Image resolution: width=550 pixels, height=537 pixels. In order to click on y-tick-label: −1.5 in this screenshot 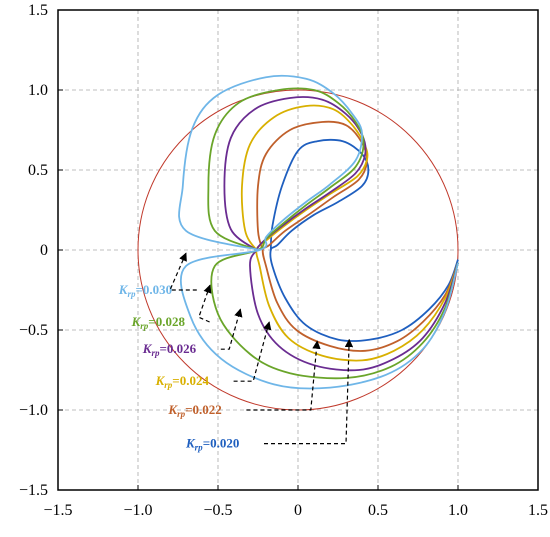, I will do `click(33, 490)`.